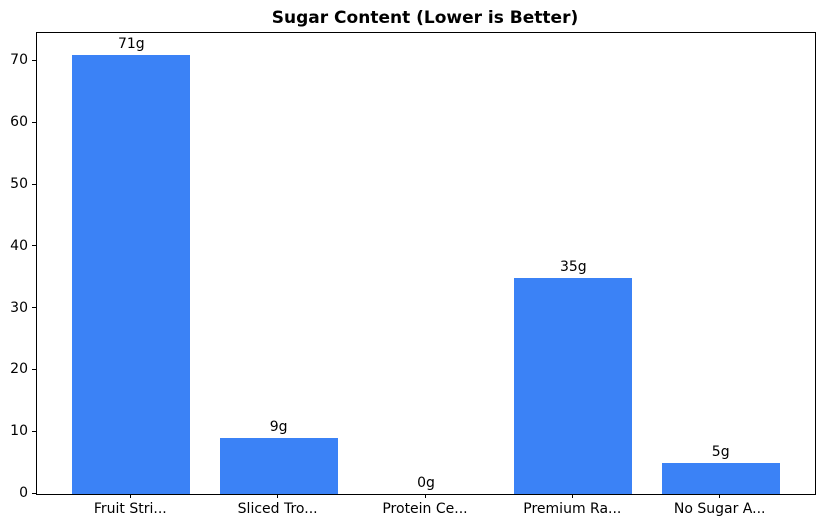 The height and width of the screenshot is (528, 822). Describe the element at coordinates (23, 493) in the screenshot. I see `y-tick-label: 0` at that location.